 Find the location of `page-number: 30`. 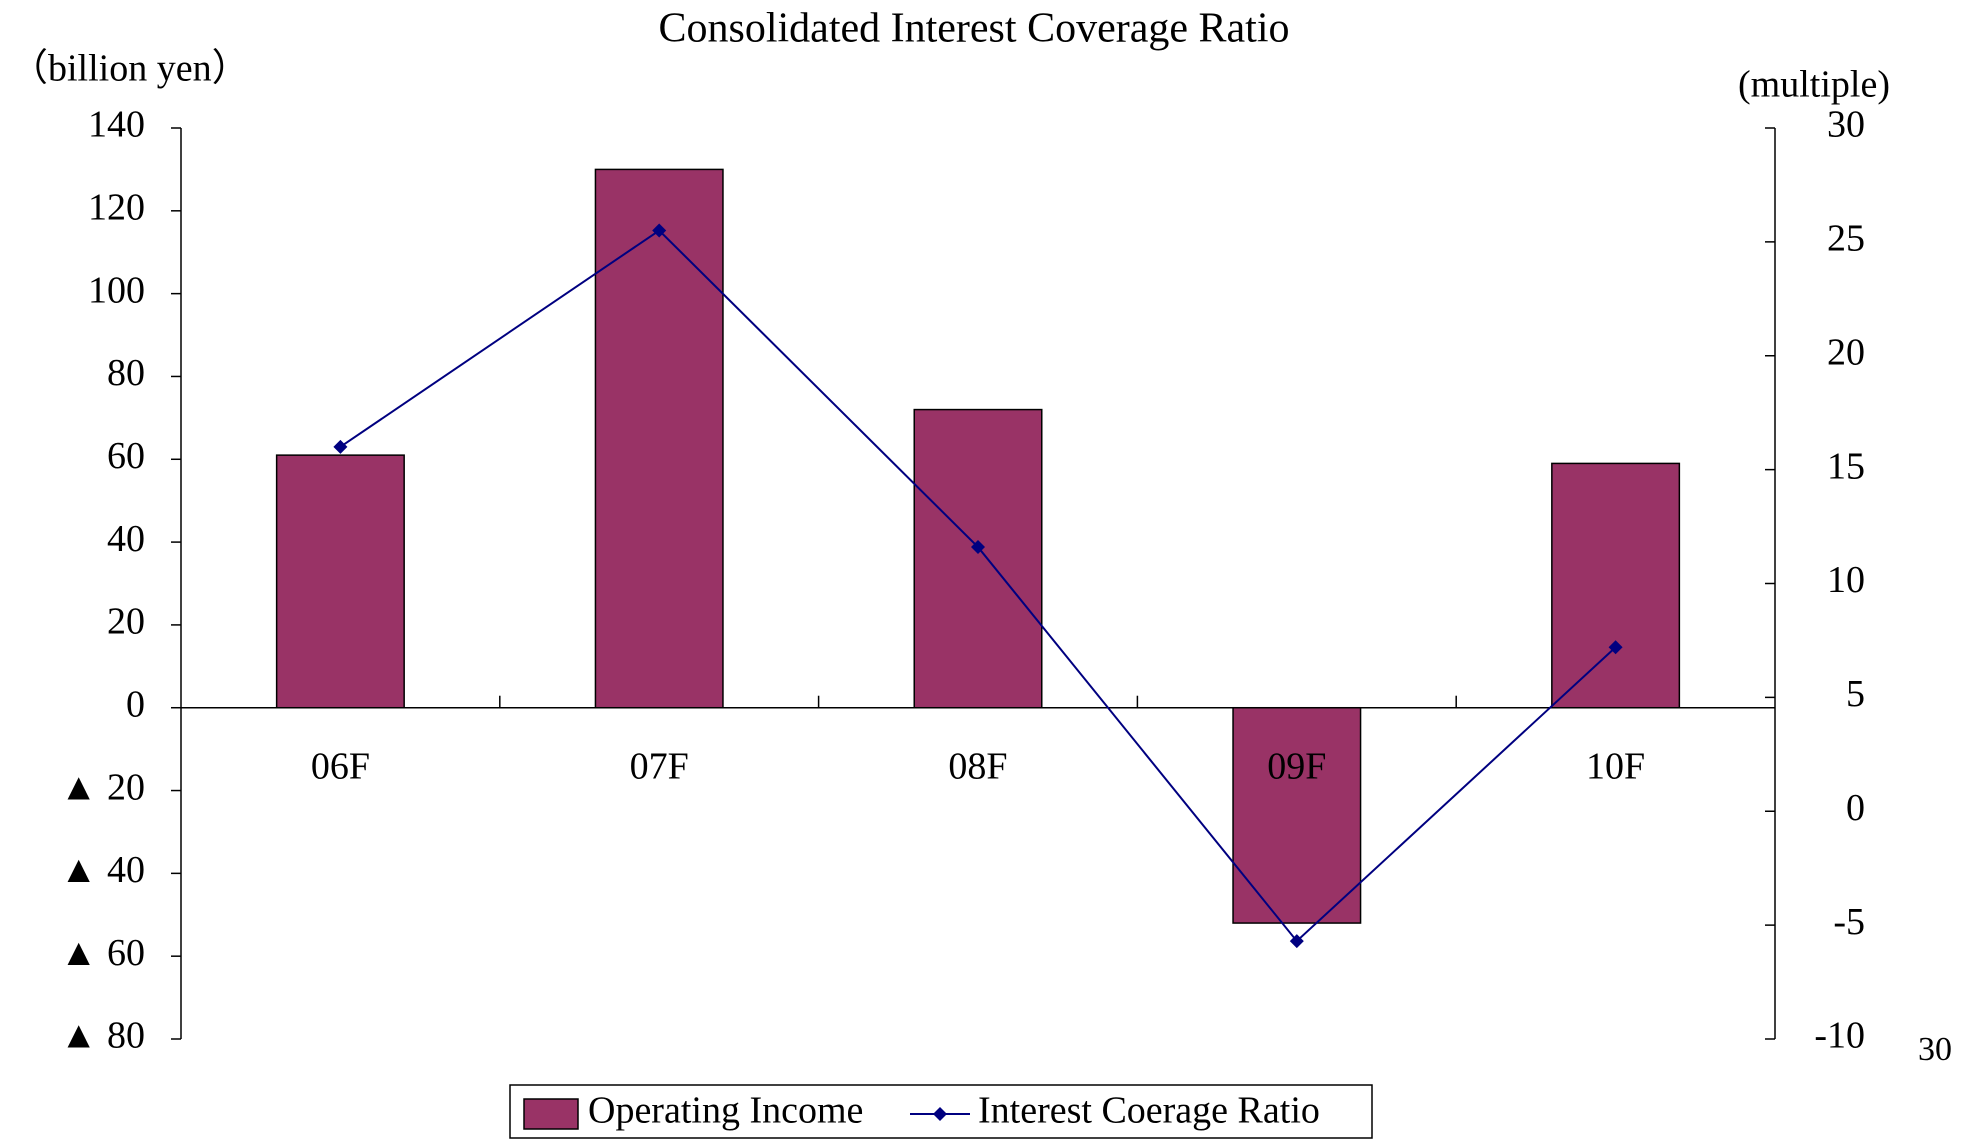

page-number: 30 is located at coordinates (1935, 1049).